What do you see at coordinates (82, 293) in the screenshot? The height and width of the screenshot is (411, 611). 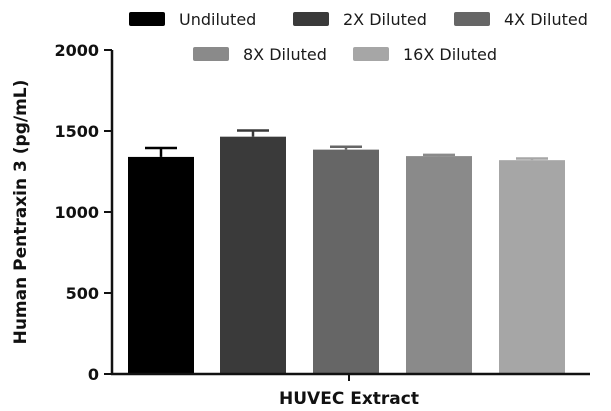 I see `y-tick-label: 500` at bounding box center [82, 293].